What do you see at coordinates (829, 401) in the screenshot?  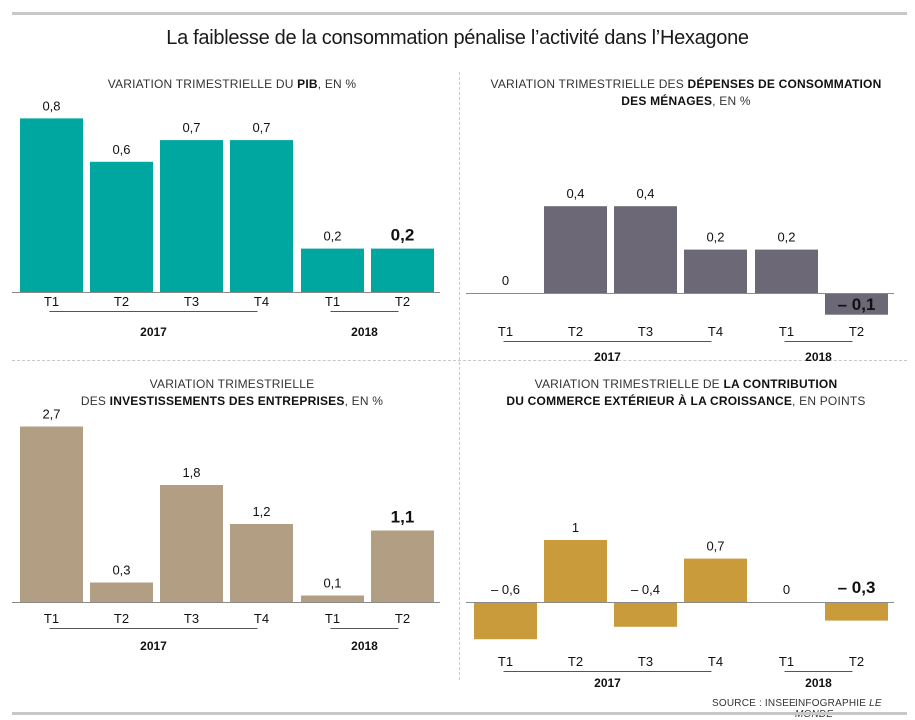 I see `chart-title-part: , EN POINTS` at bounding box center [829, 401].